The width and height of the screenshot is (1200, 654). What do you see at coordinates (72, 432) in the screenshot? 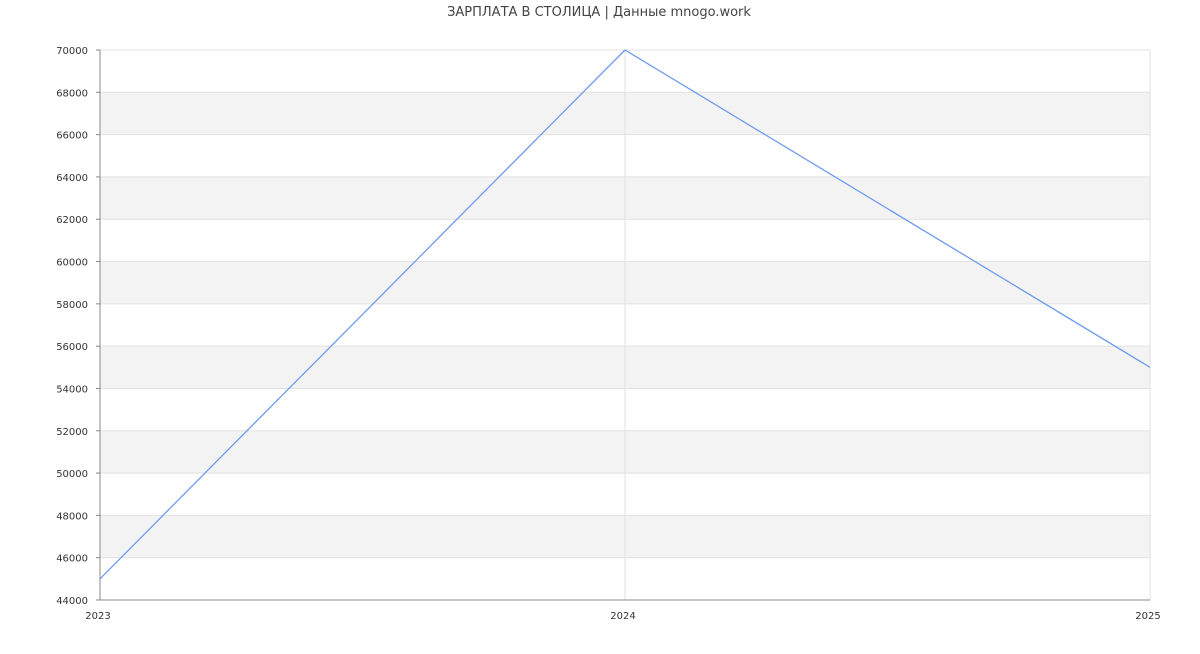
I see `y-tick-label: 52000` at bounding box center [72, 432].